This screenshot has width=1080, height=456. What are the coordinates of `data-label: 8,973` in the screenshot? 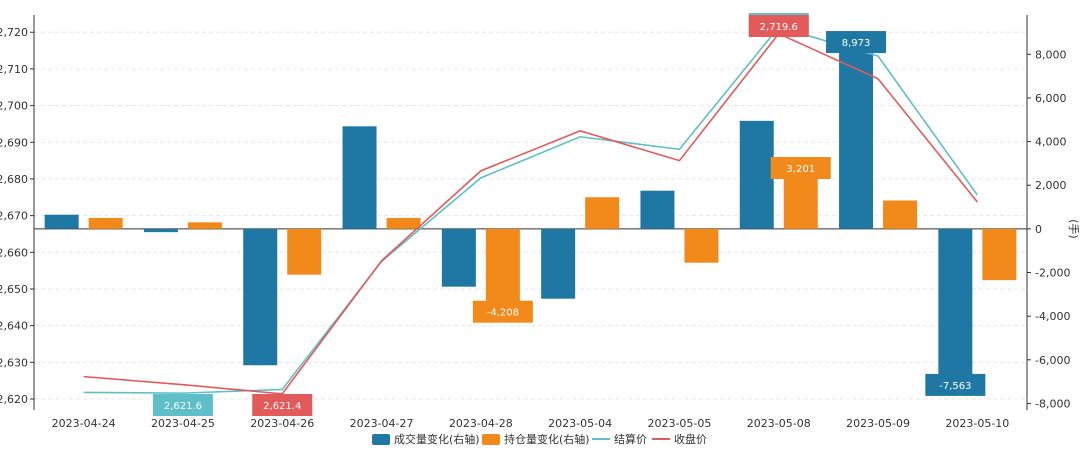 It's located at (856, 43).